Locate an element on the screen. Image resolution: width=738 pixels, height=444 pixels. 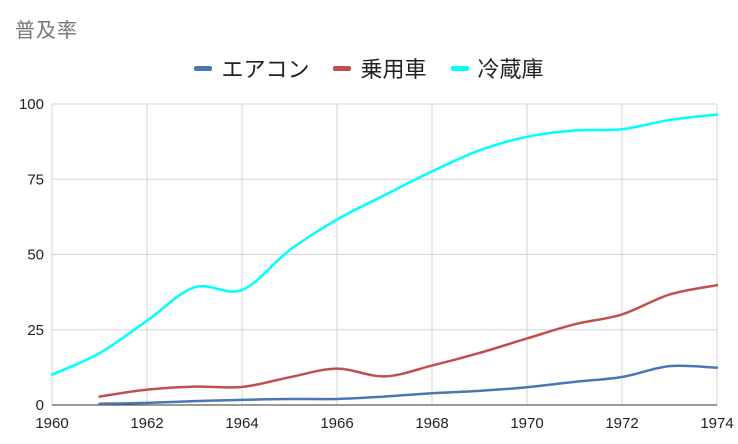
y-tick-label-25: 25 is located at coordinates (35, 330).